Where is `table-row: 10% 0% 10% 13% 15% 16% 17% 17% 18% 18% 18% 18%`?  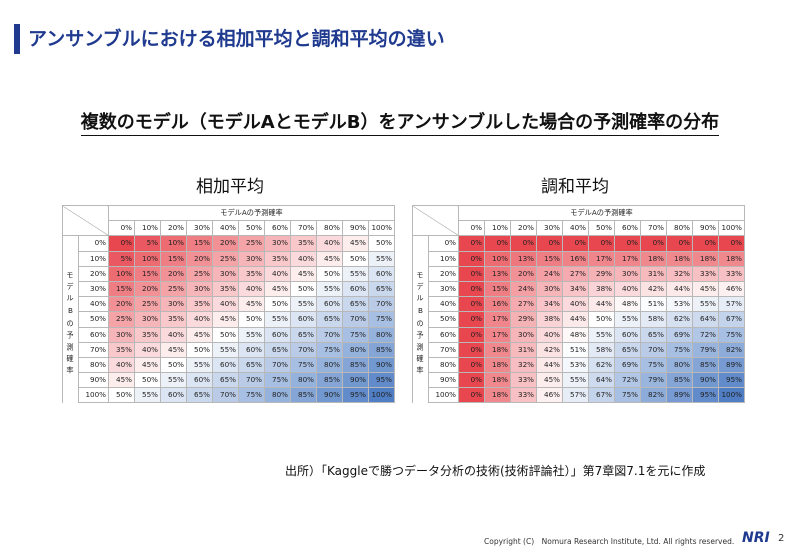
table-row: 10% 0% 10% 13% 15% 16% 17% 17% 18% 18% 18% 18% is located at coordinates (579, 258).